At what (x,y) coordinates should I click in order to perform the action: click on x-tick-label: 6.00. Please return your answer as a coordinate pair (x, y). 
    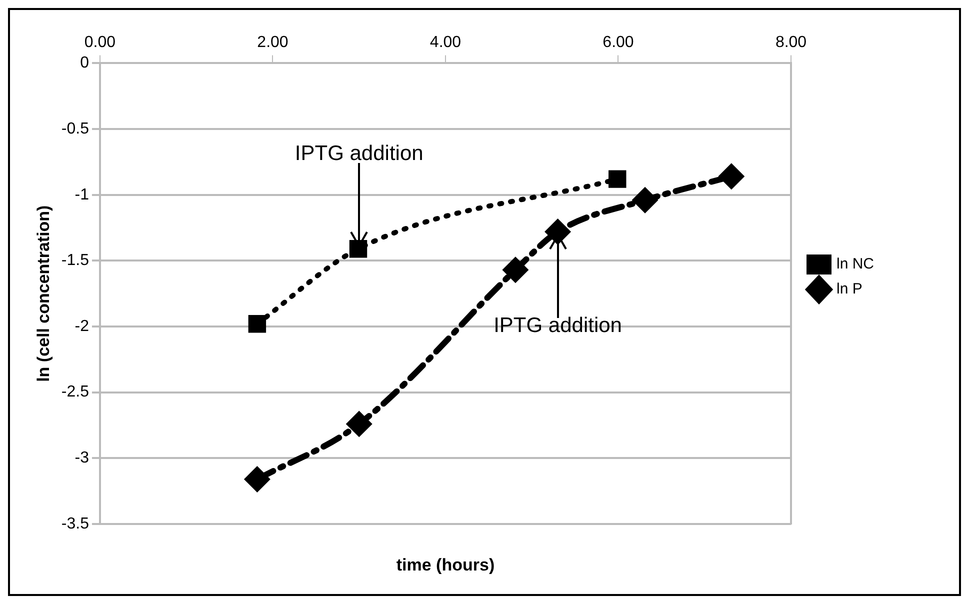
    Looking at the image, I should click on (618, 43).